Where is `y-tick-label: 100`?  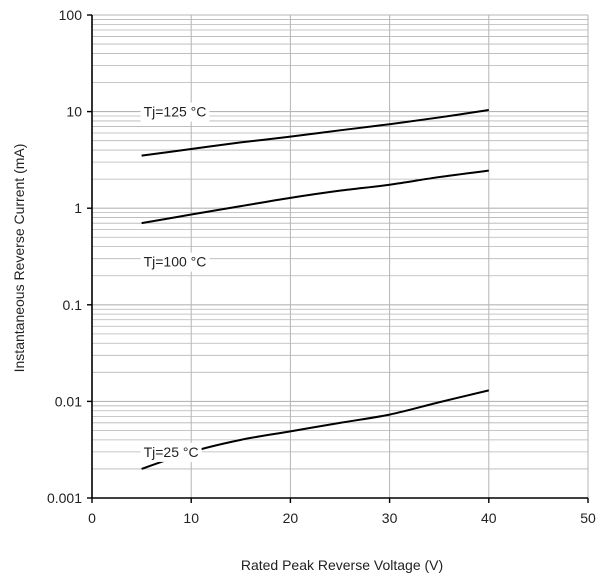
y-tick-label: 100 is located at coordinates (71, 15).